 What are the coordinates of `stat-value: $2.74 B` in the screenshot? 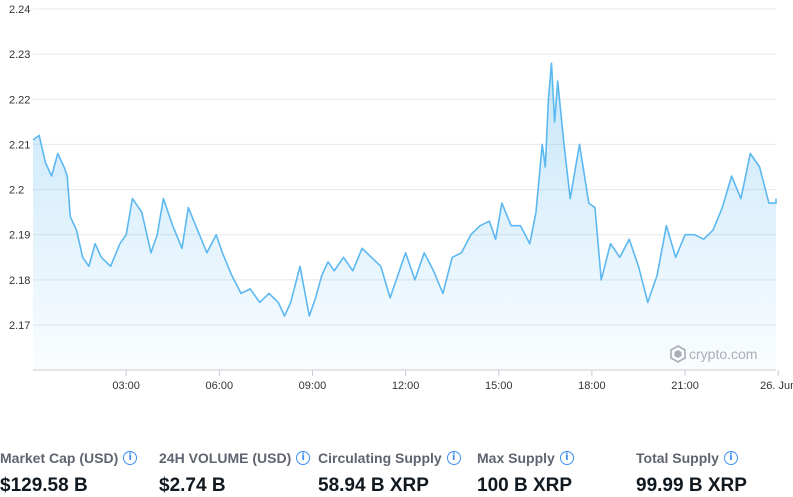 It's located at (192, 485).